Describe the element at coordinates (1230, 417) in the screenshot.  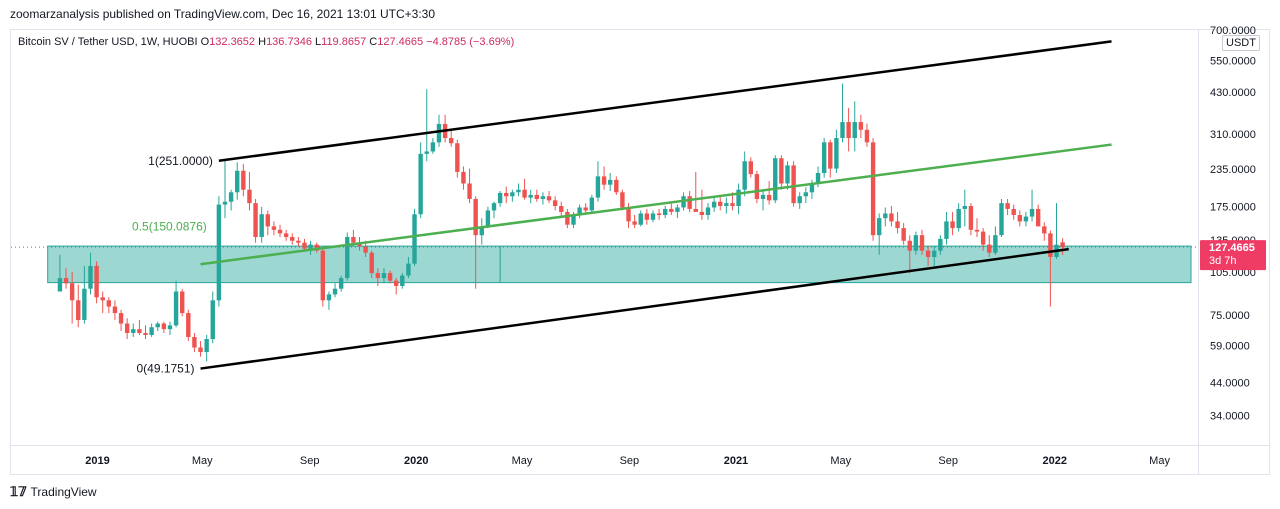
I see `y-tick-label: 34.0000` at that location.